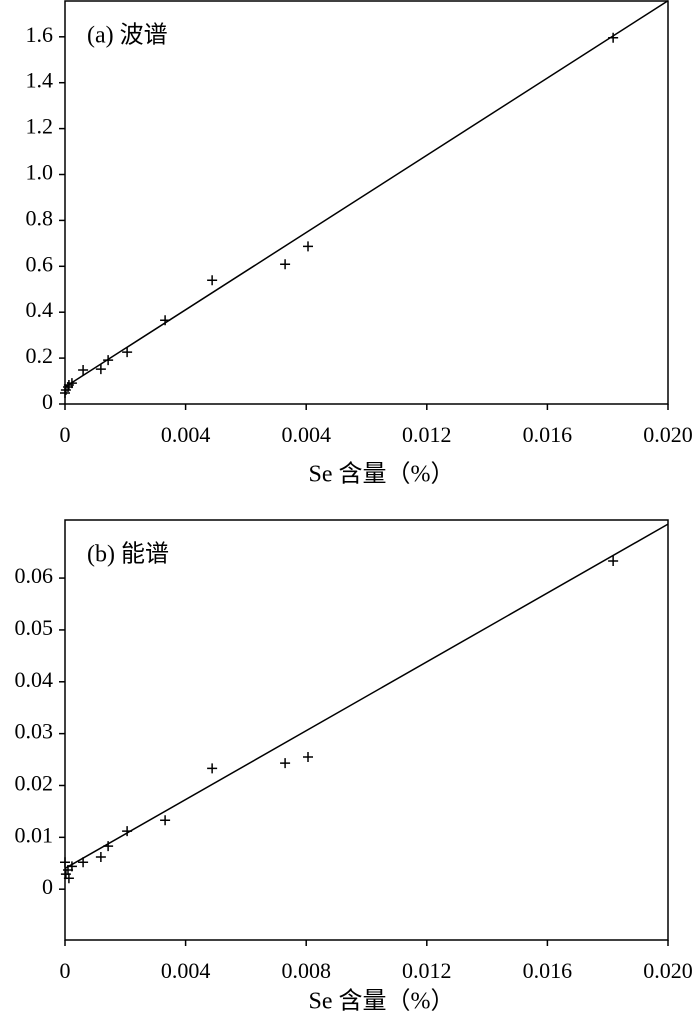  Describe the element at coordinates (40, 172) in the screenshot. I see `y-tick-label: 1.0` at that location.